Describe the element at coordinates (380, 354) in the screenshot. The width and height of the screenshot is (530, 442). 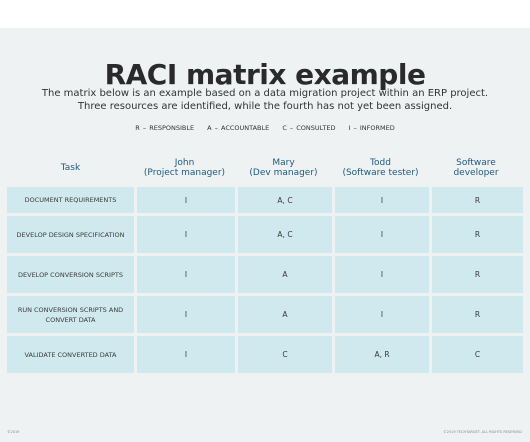
I see `row-todd-value: A, R` at that location.